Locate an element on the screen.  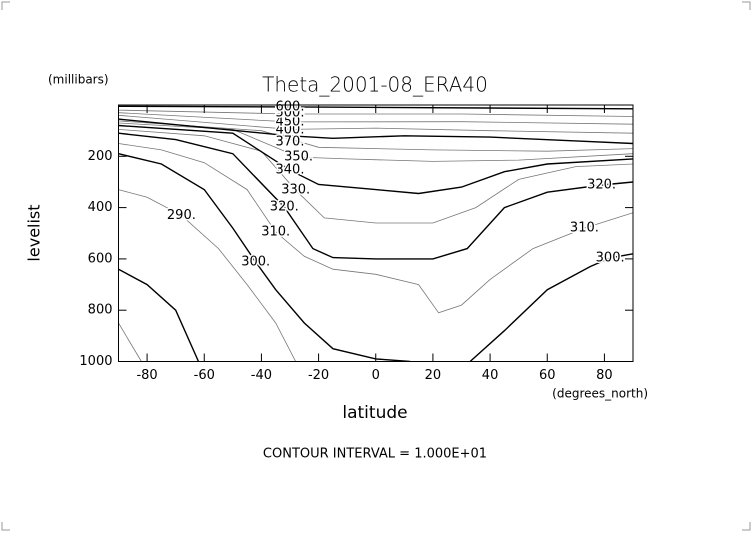
x-tick-label: -80 is located at coordinates (146, 375).